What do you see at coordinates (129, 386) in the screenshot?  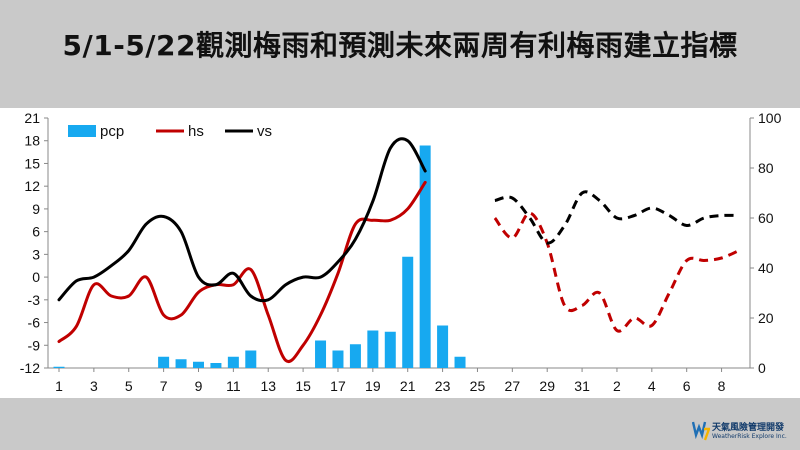 I see `x-tick-label: 5` at bounding box center [129, 386].